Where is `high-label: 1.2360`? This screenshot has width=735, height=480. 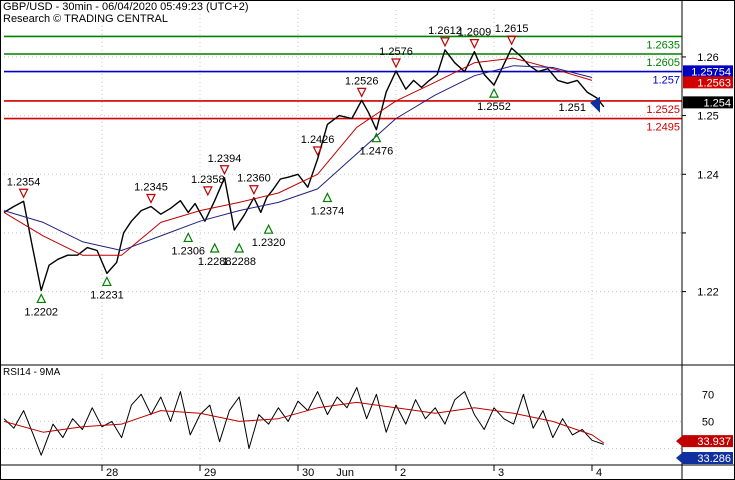
high-label: 1.2360 is located at coordinates (254, 179).